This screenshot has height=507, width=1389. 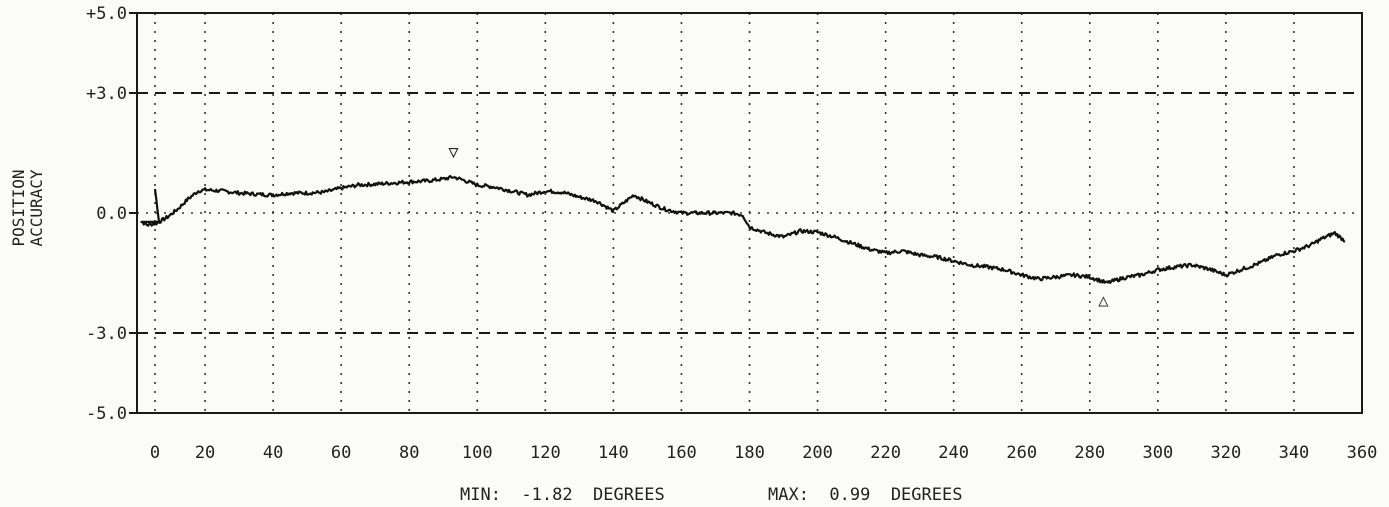 I want to click on x-tick-label: 360, so click(x=1362, y=453).